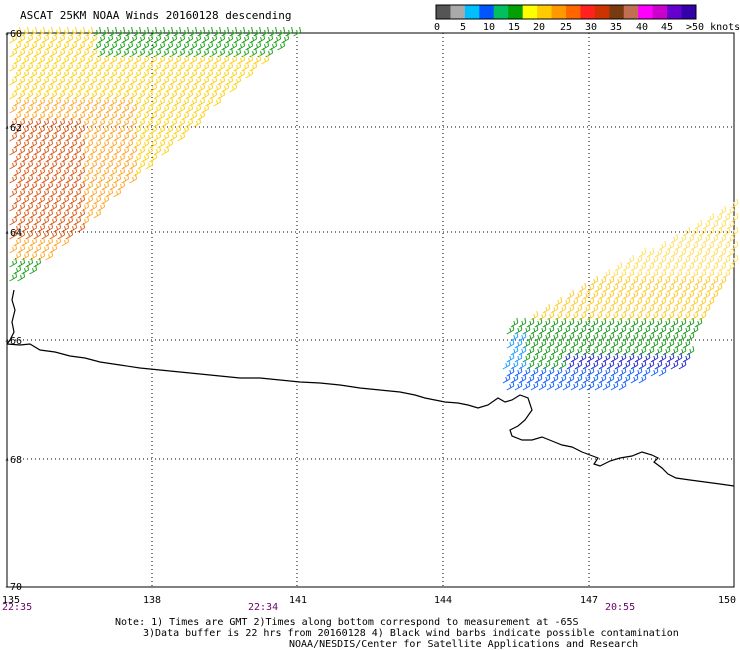  I want to click on lon-label: 141, so click(298, 600).